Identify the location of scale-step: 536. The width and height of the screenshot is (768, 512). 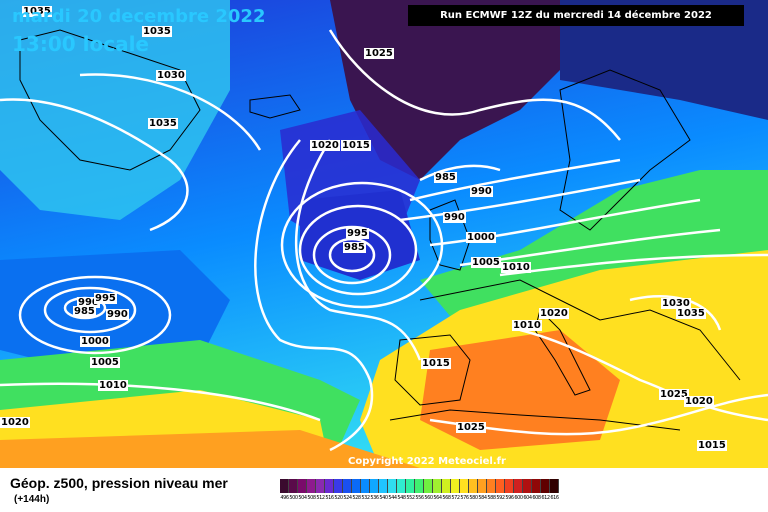
(374, 491).